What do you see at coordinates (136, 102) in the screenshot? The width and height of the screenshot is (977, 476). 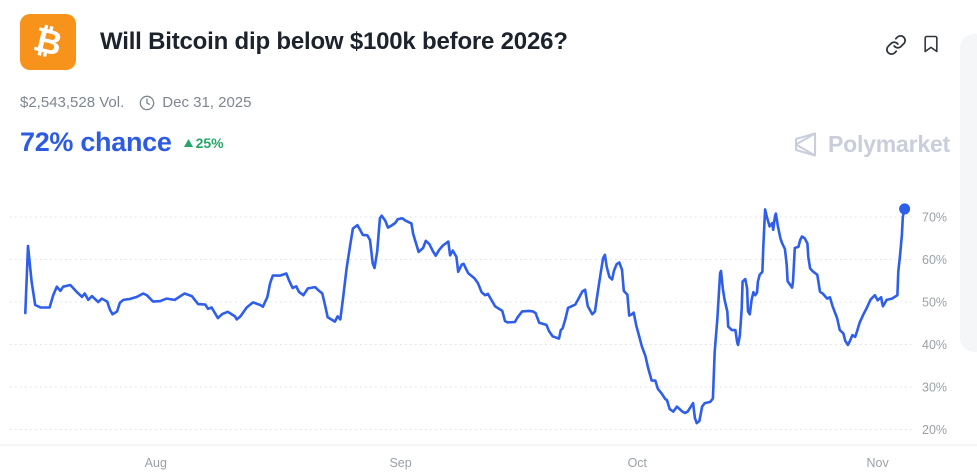 I see `market-meta: $2,543,528 Vol. Dec 31, 2025` at bounding box center [136, 102].